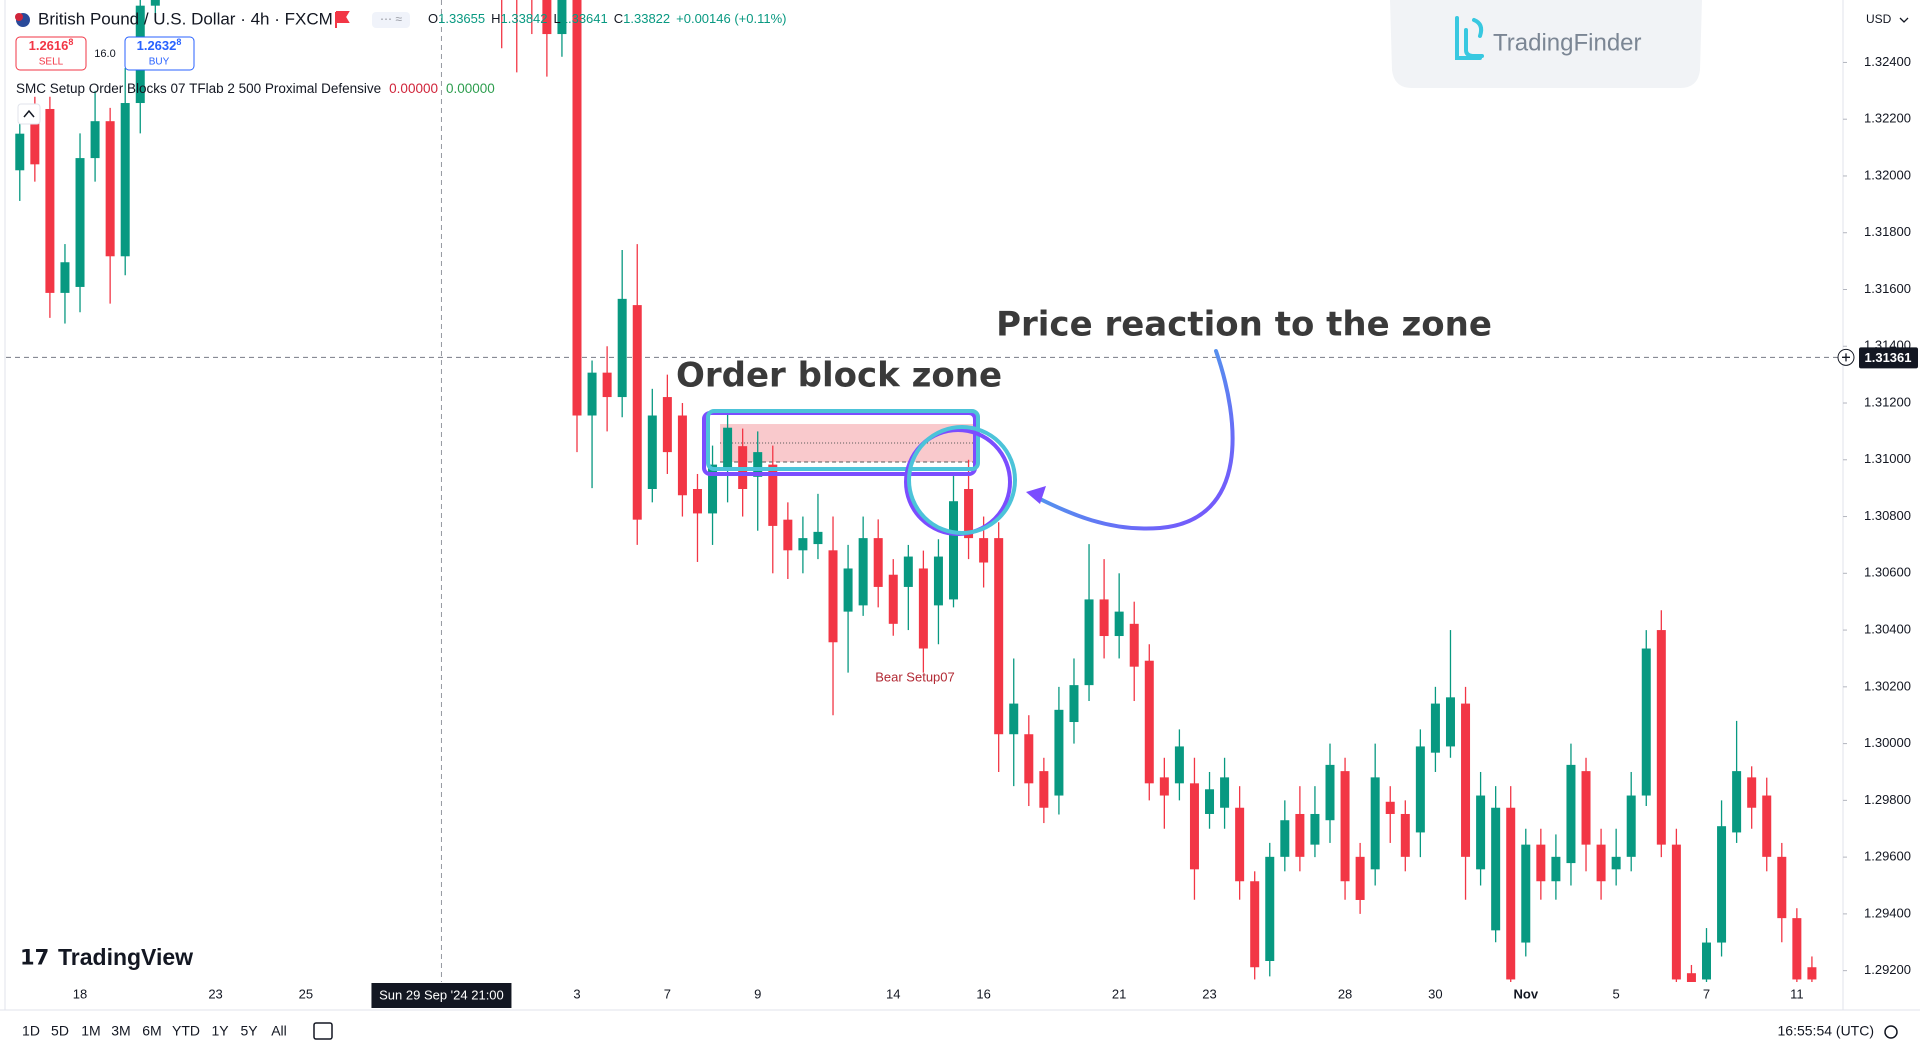  What do you see at coordinates (1887, 288) in the screenshot?
I see `y-tick-label: 1.31600` at bounding box center [1887, 288].